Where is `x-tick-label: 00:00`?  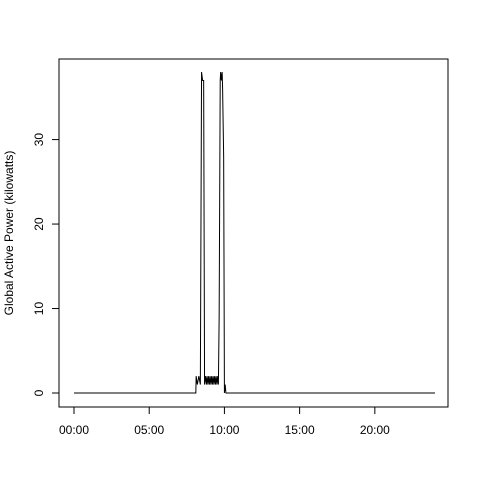
x-tick-label: 00:00 is located at coordinates (74, 430).